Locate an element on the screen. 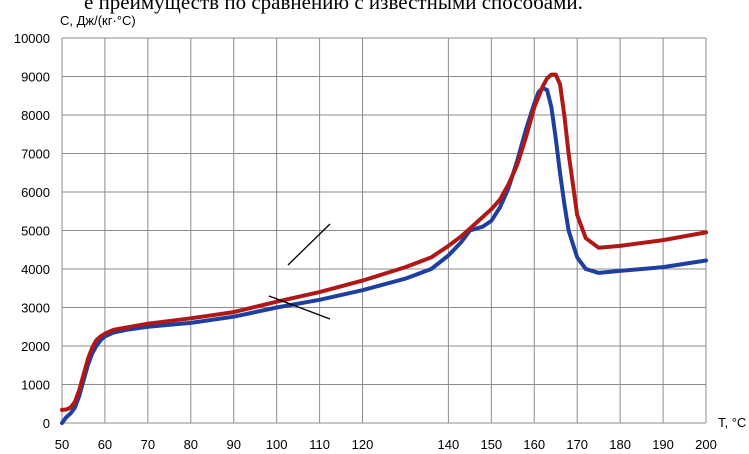 This screenshot has width=749, height=454. y-tick-label: 4000 is located at coordinates (35, 269).